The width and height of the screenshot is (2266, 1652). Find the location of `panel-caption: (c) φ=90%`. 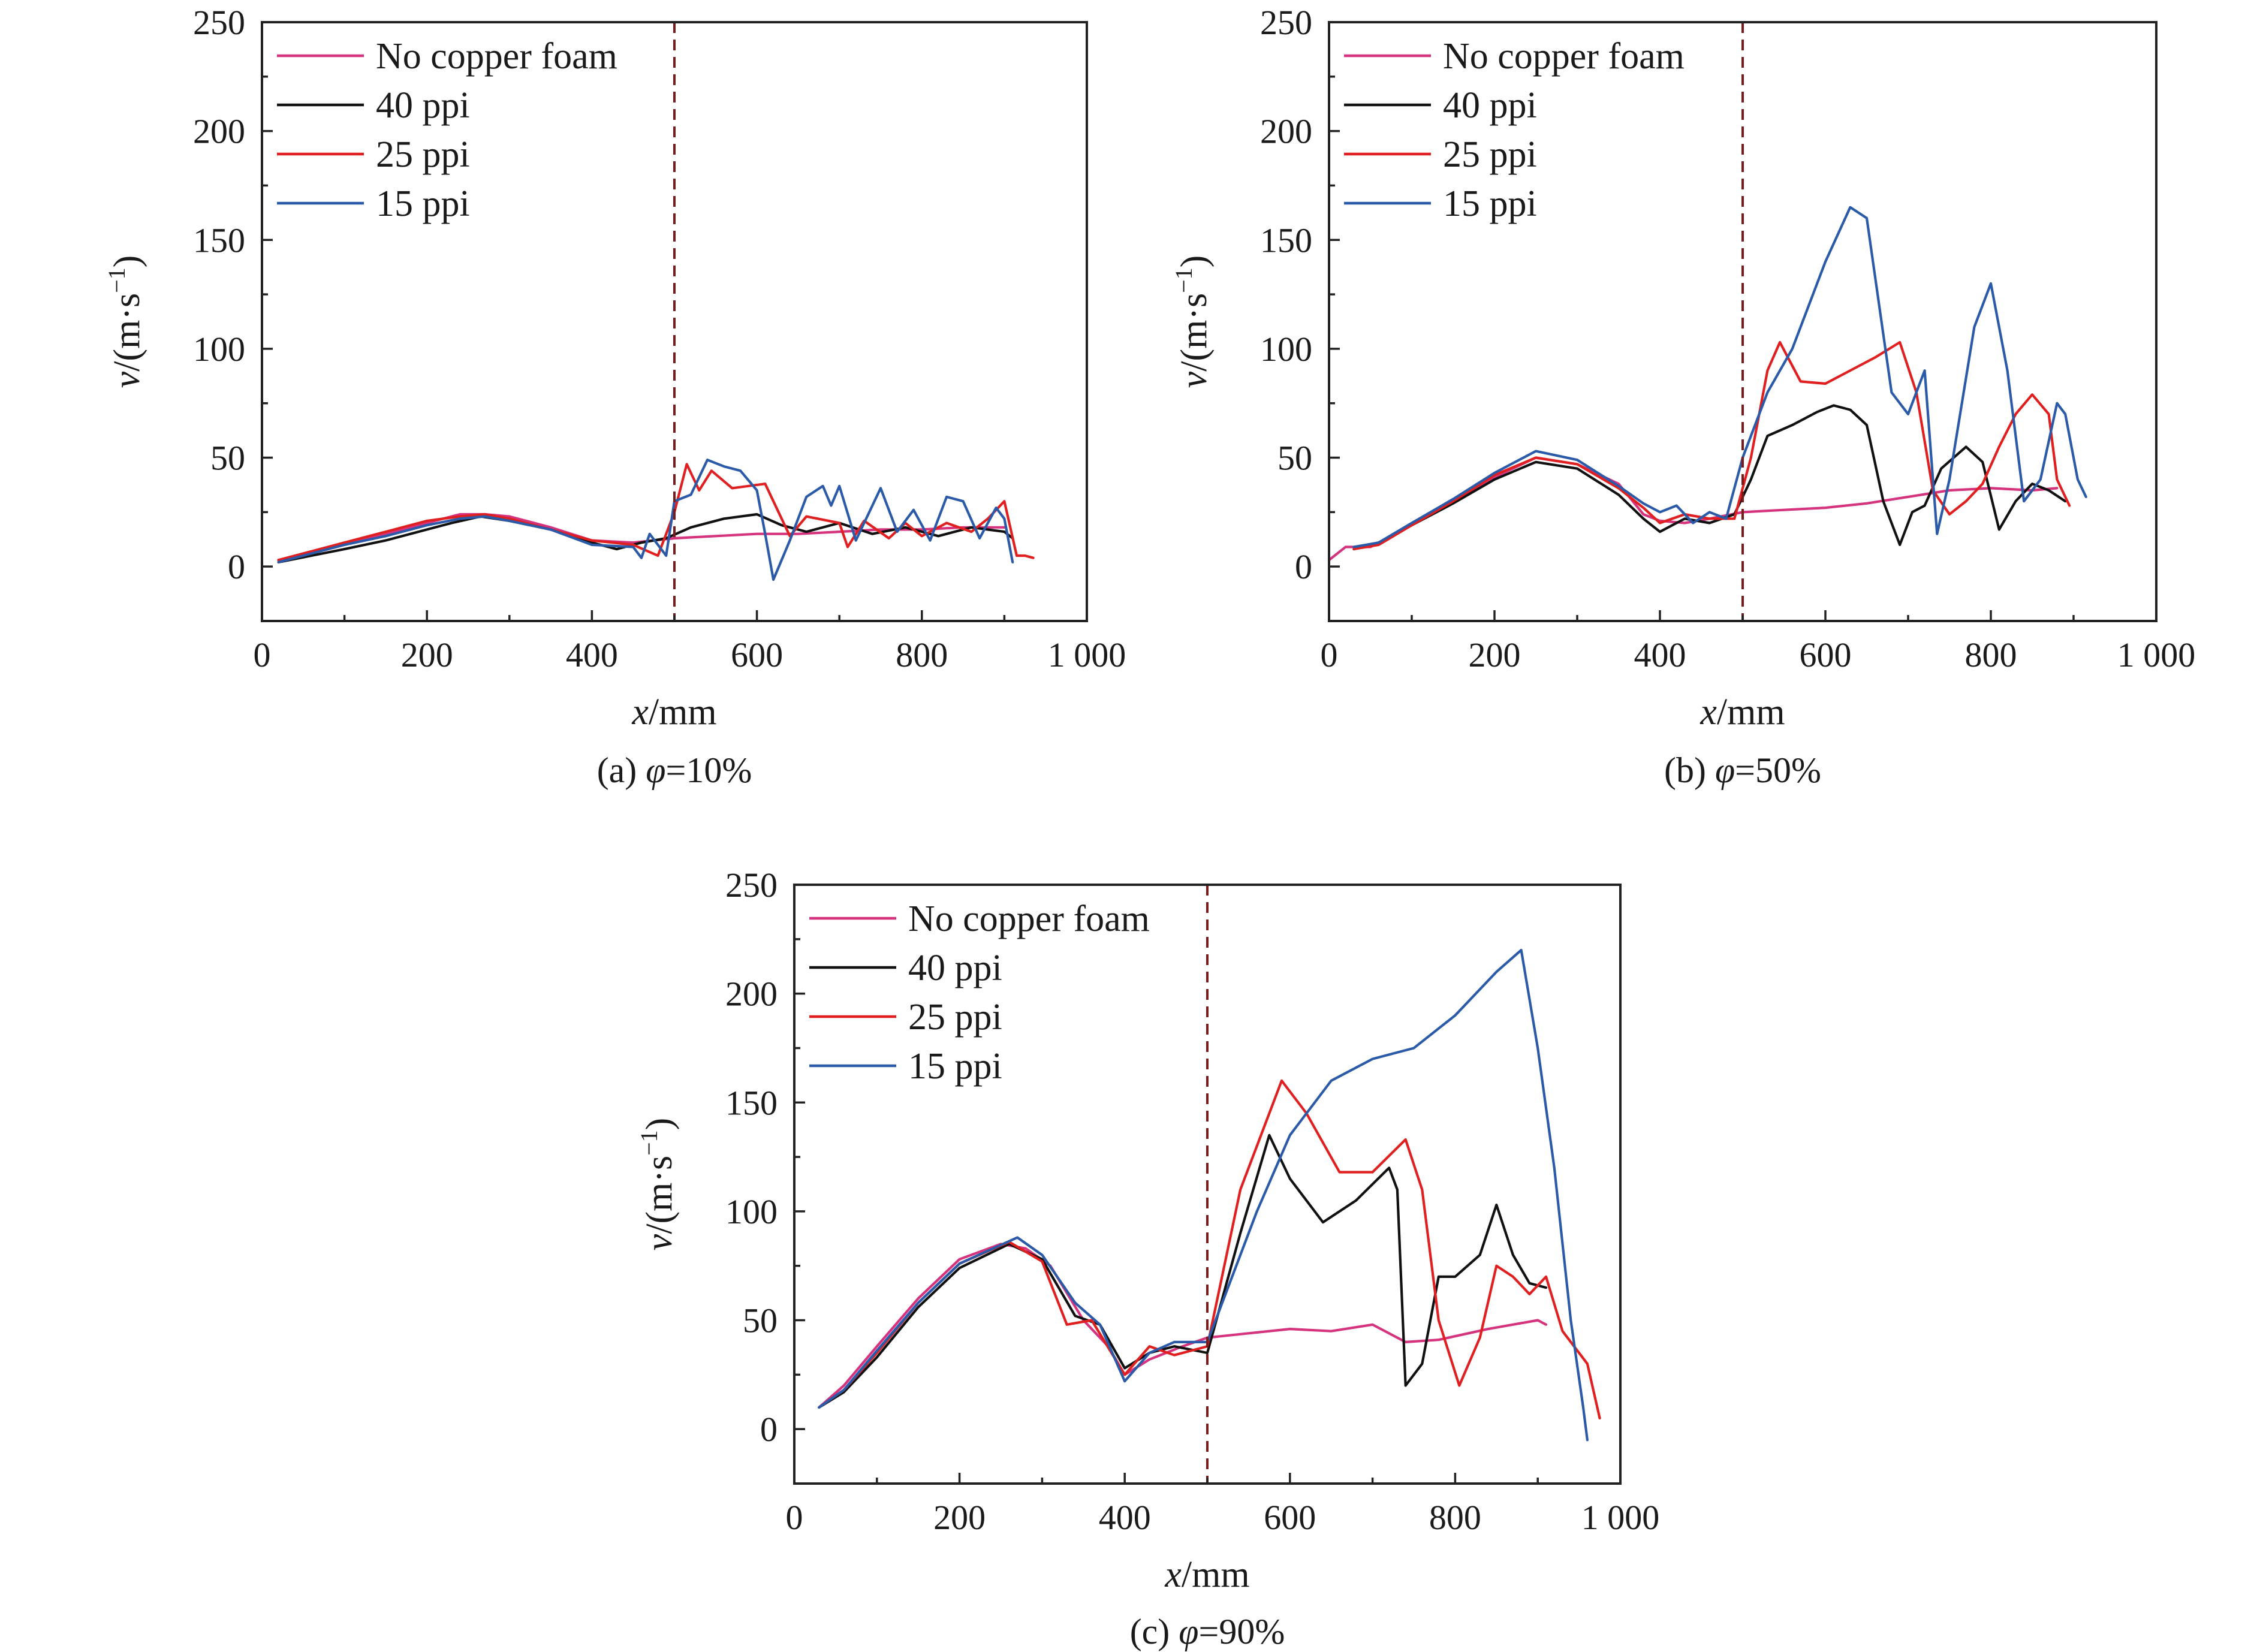

panel-caption: (c) φ=90% is located at coordinates (1207, 1631).